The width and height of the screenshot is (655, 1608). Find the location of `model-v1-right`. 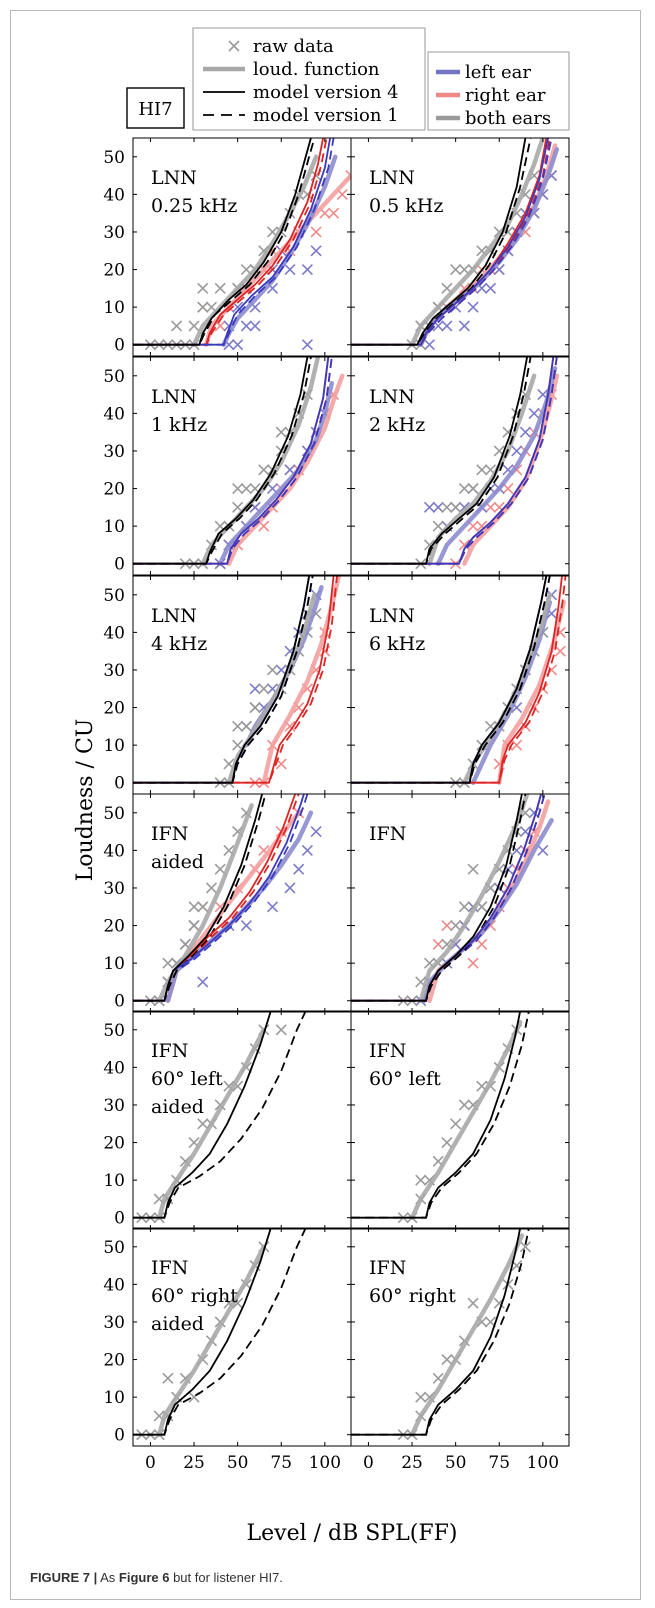

model-v1-right is located at coordinates (216, 898).